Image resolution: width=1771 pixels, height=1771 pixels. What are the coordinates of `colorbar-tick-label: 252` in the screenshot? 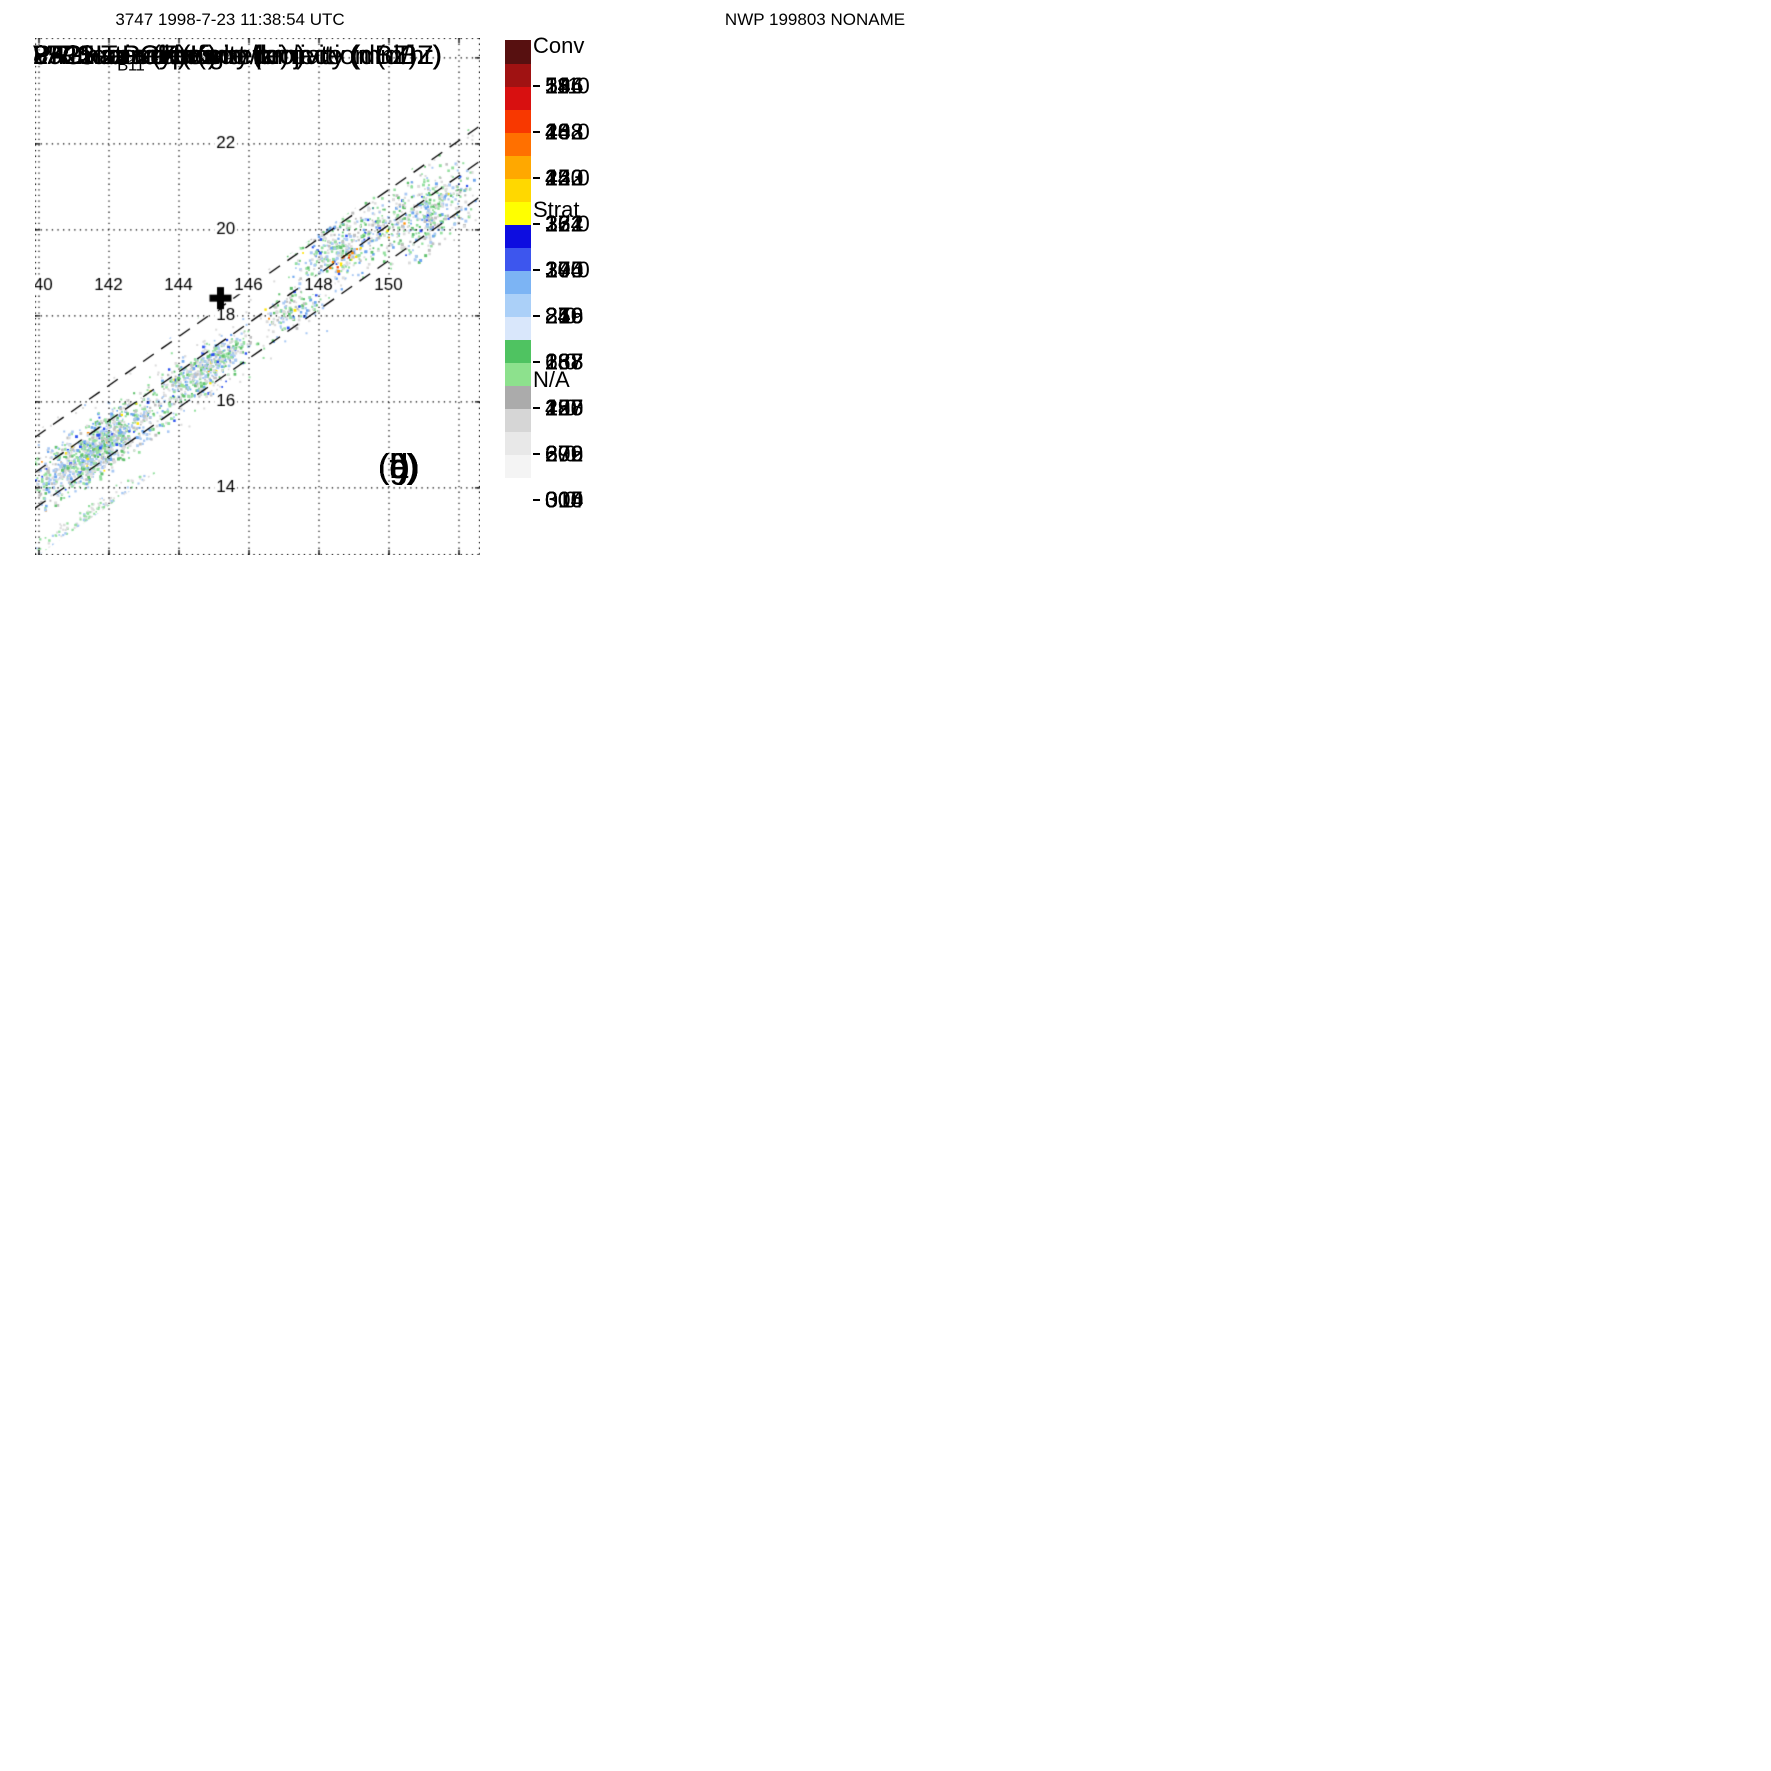 It's located at (564, 177).